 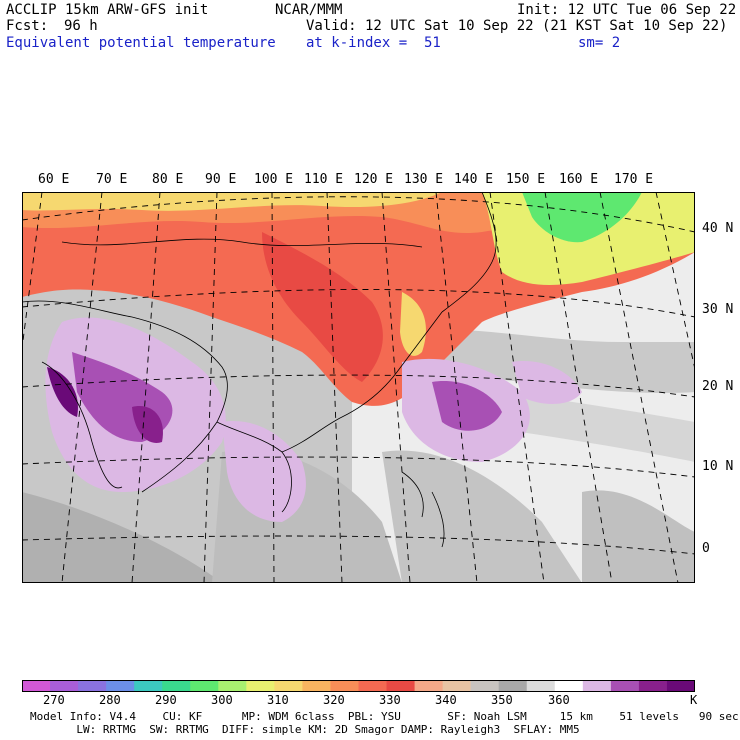 What do you see at coordinates (718, 466) in the screenshot?
I see `lat-label: 10 N` at bounding box center [718, 466].